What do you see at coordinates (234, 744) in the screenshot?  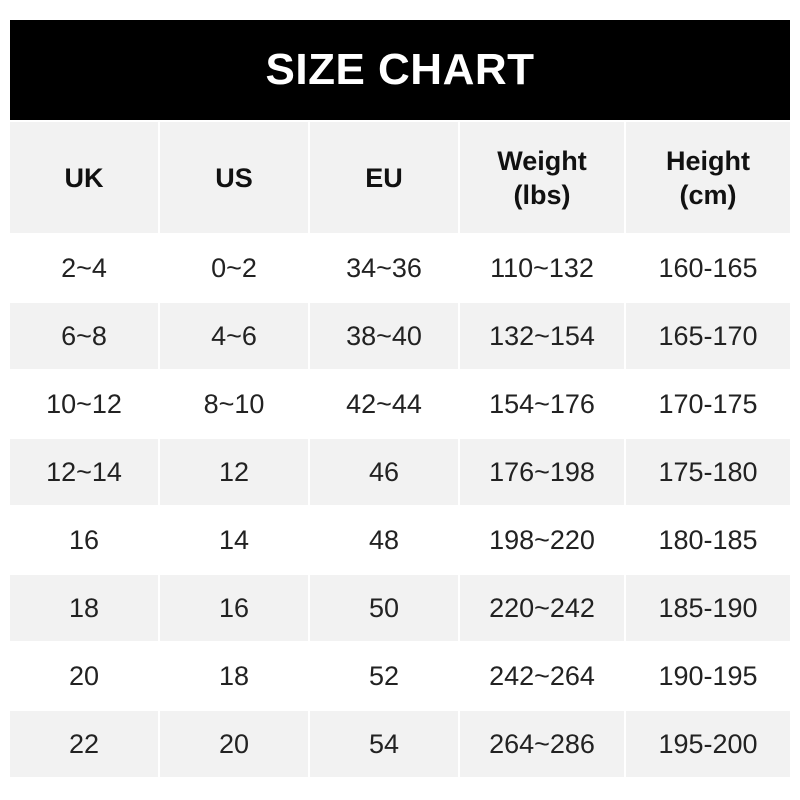 I see `cell-us: 20` at bounding box center [234, 744].